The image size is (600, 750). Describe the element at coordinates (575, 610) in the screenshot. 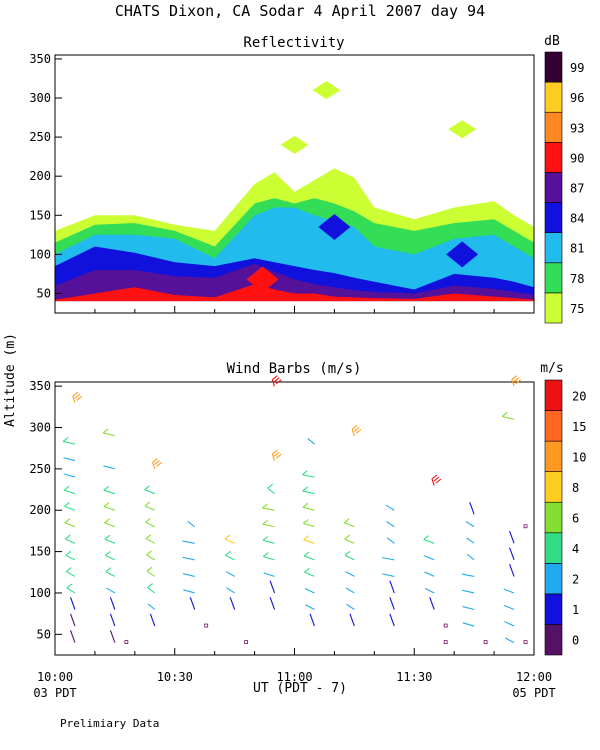

I see `wind-cbar-label-1: 1` at that location.